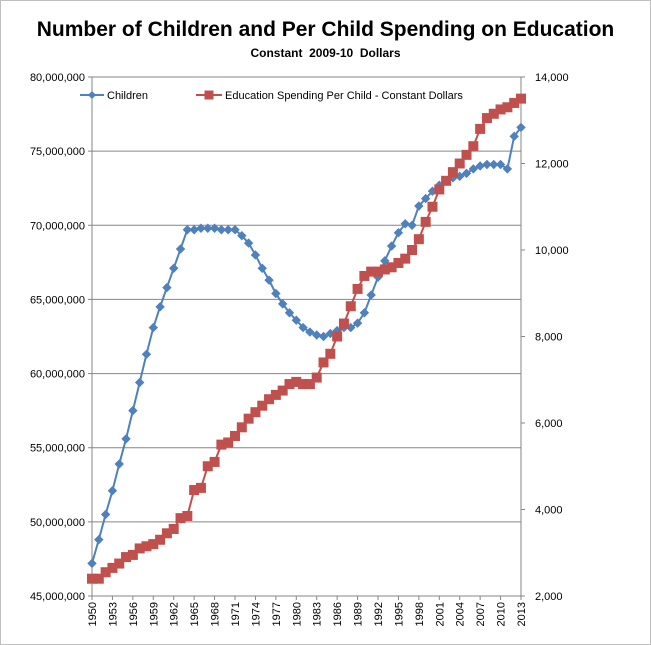 The height and width of the screenshot is (645, 651). I want to click on point-children-1976, so click(269, 280).